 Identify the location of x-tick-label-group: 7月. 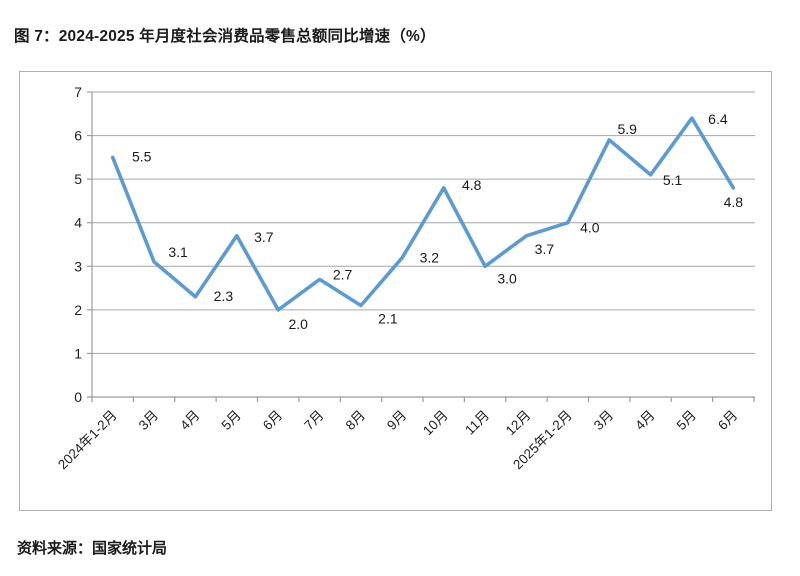
(313, 420).